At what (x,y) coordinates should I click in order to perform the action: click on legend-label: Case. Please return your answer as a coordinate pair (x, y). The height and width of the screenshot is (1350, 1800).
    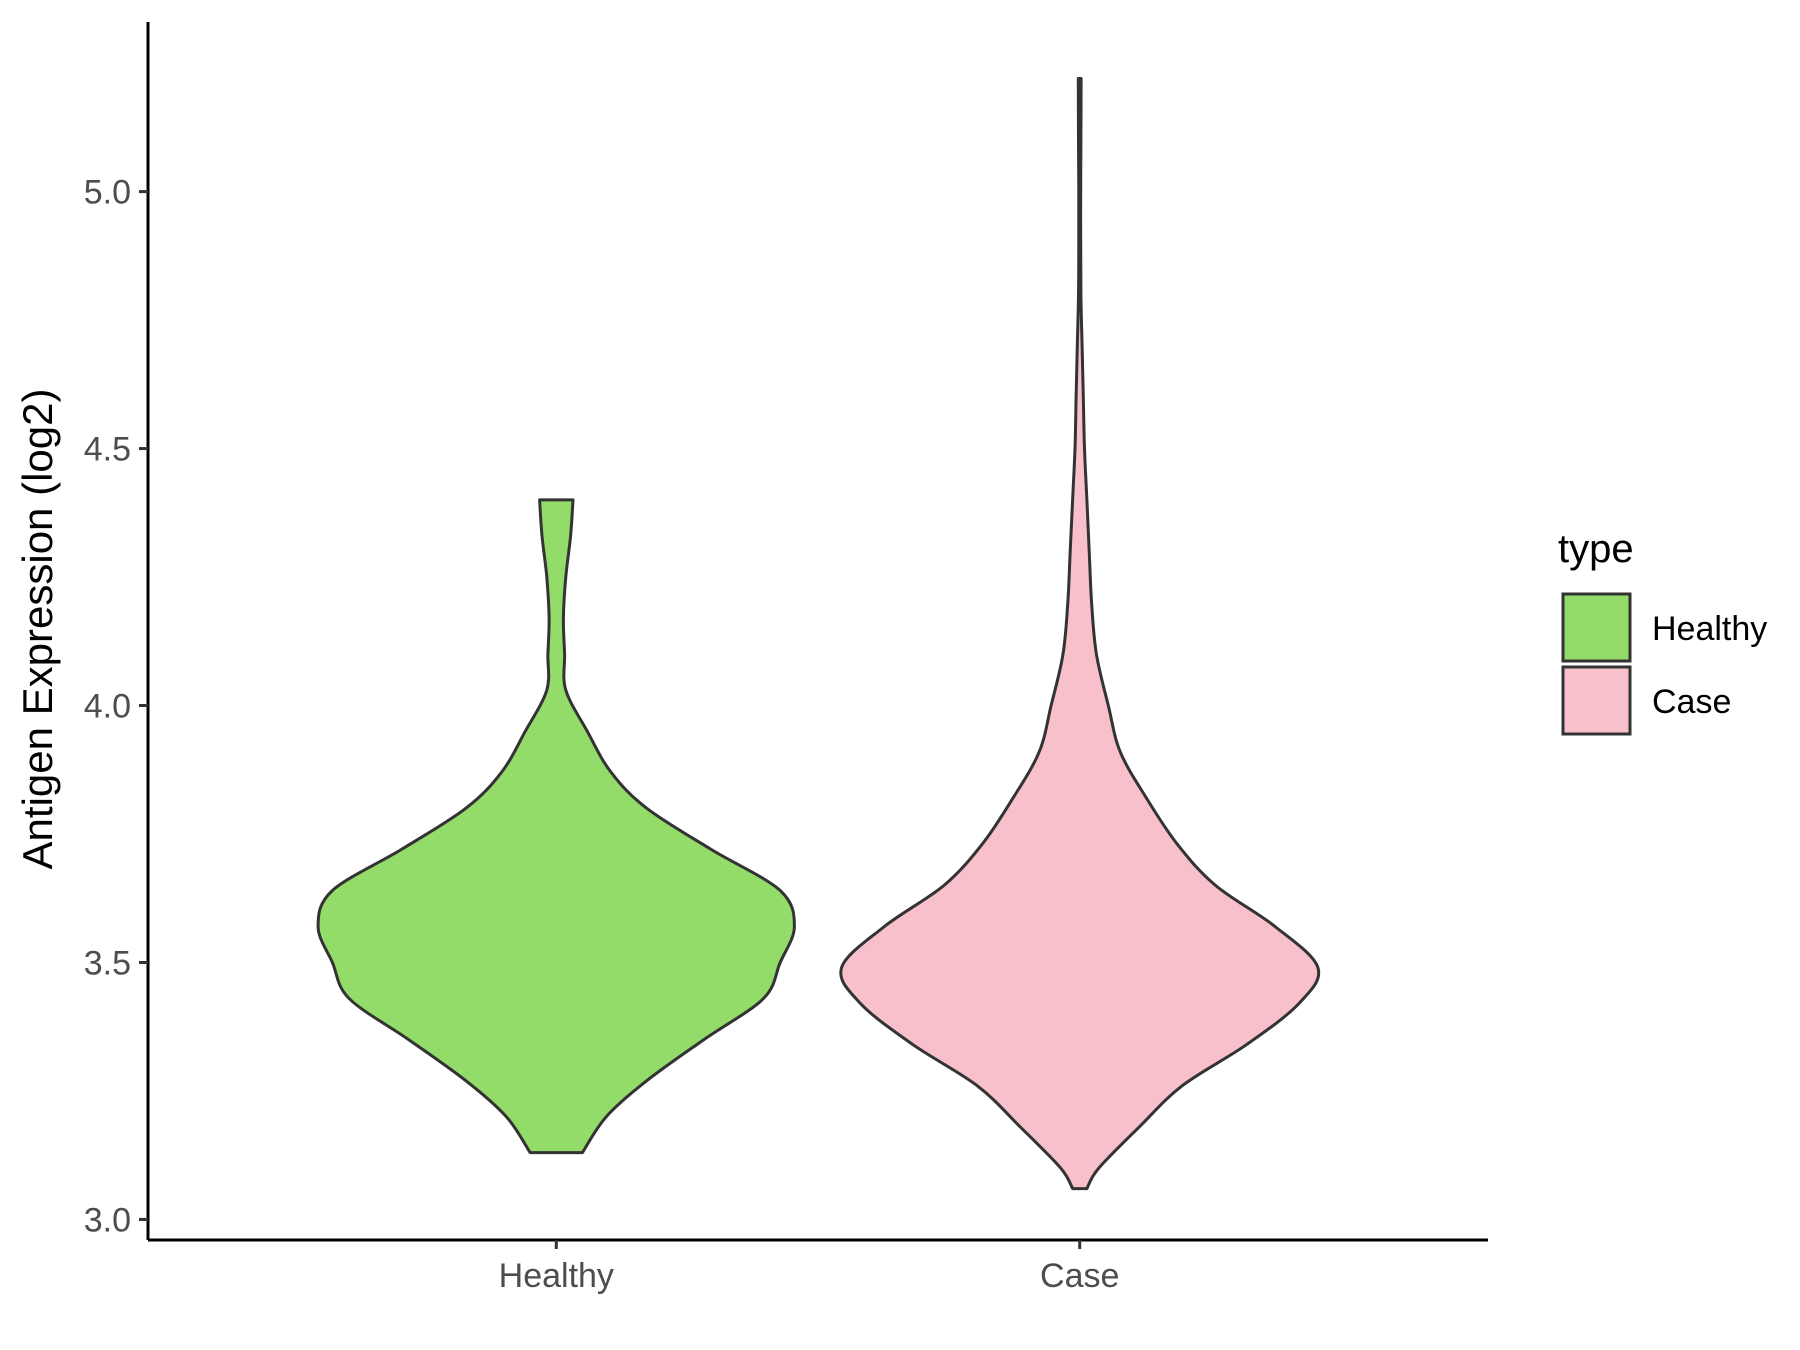
    Looking at the image, I should click on (1691, 702).